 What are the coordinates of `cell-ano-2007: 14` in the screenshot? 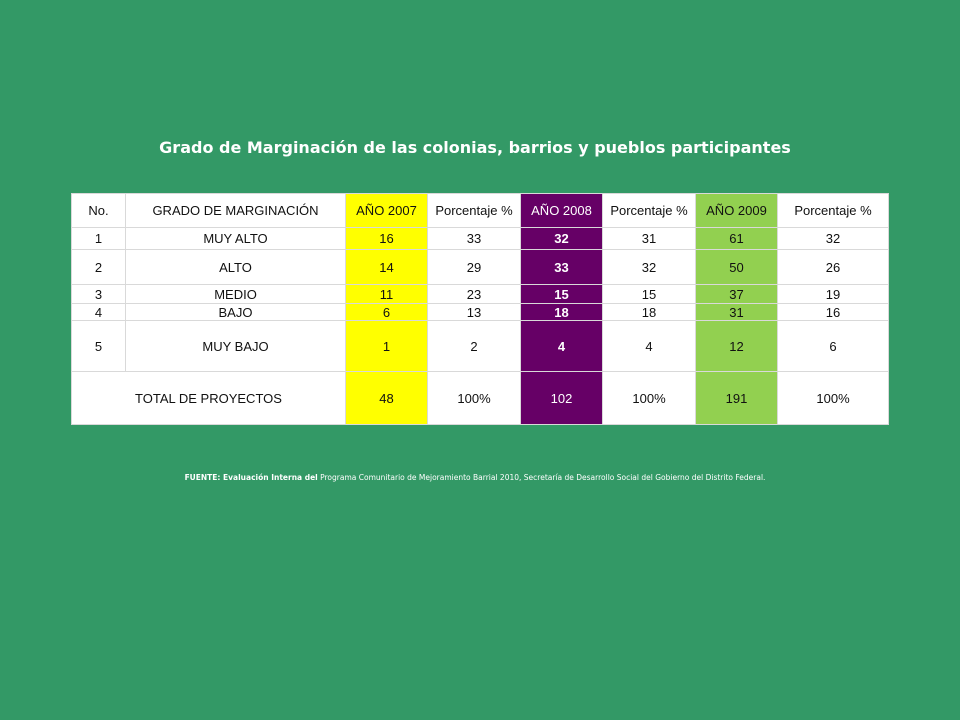 It's located at (386, 267).